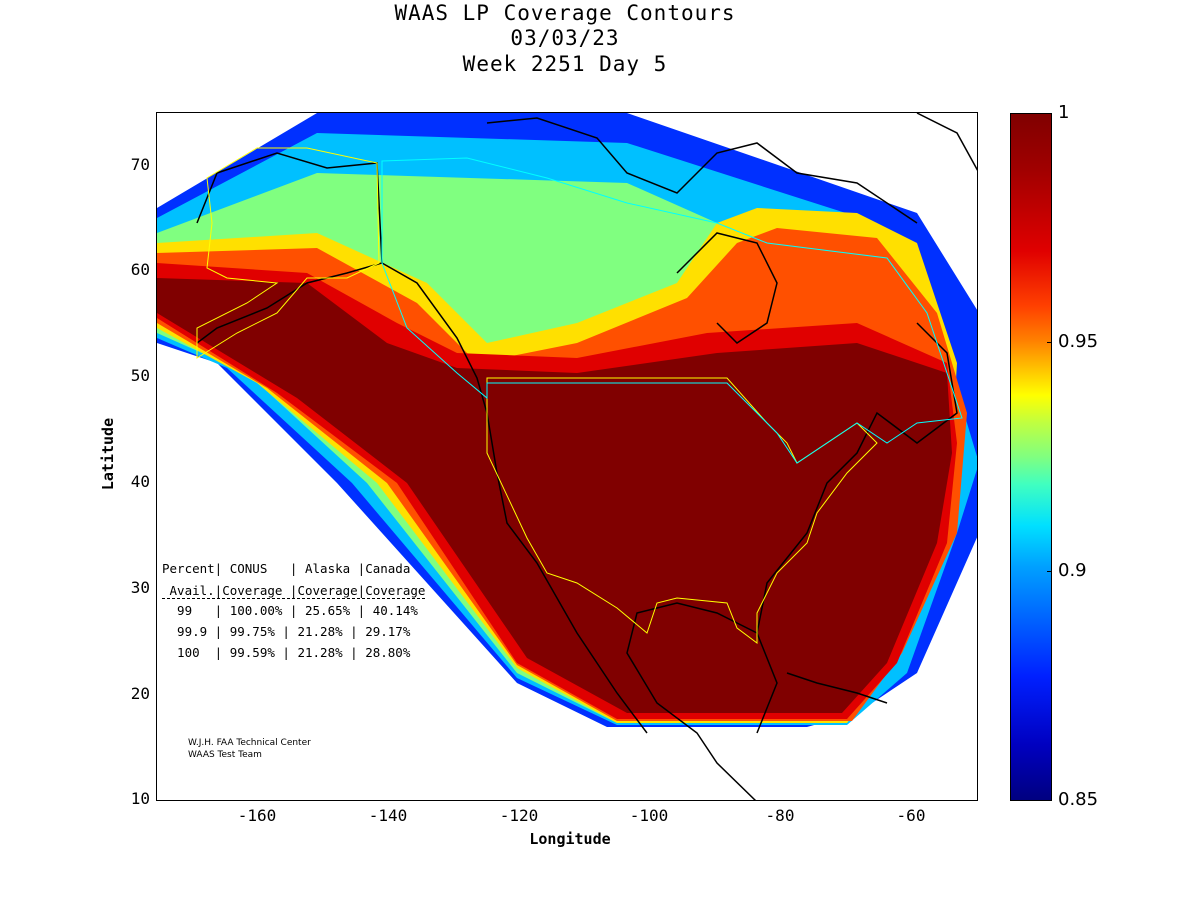 Image resolution: width=1200 pixels, height=900 pixels. Describe the element at coordinates (702, 170) in the screenshot. I see `arctic-islands` at that location.